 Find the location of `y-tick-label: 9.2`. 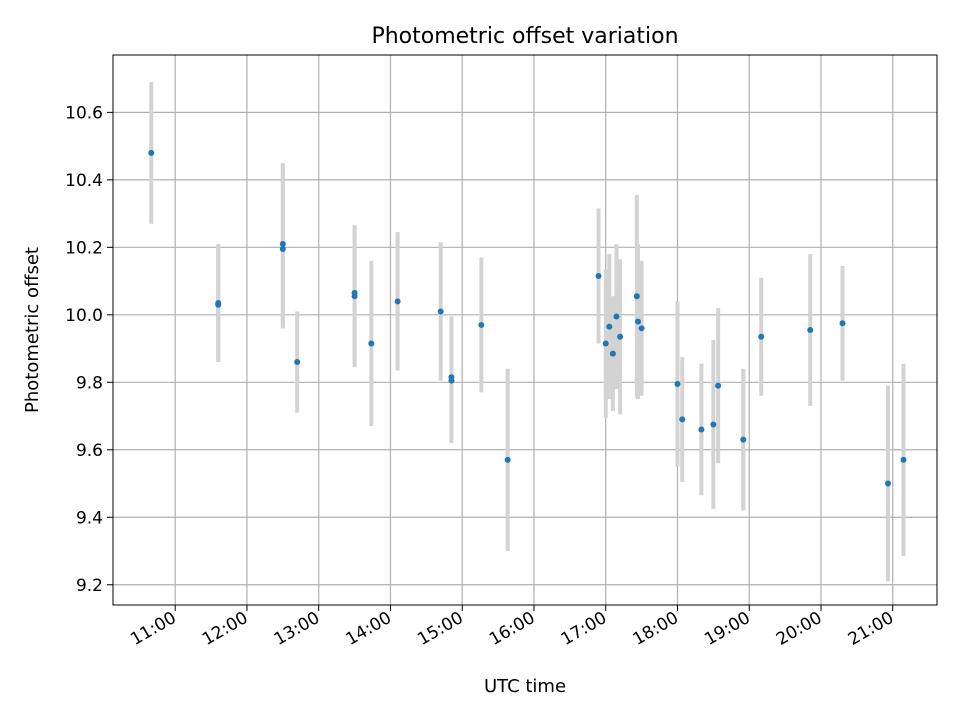

y-tick-label: 9.2 is located at coordinates (89, 586).